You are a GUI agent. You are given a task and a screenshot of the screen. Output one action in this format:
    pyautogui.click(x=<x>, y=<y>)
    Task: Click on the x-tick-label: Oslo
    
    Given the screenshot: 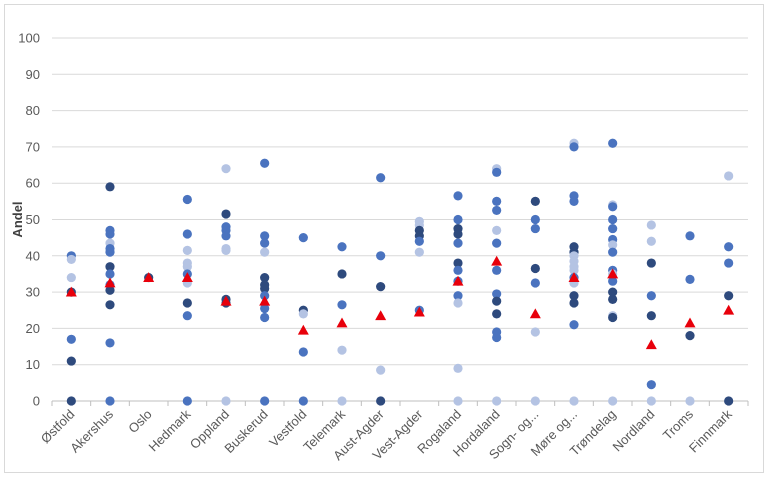 What is the action you would take?
    pyautogui.click(x=140, y=422)
    